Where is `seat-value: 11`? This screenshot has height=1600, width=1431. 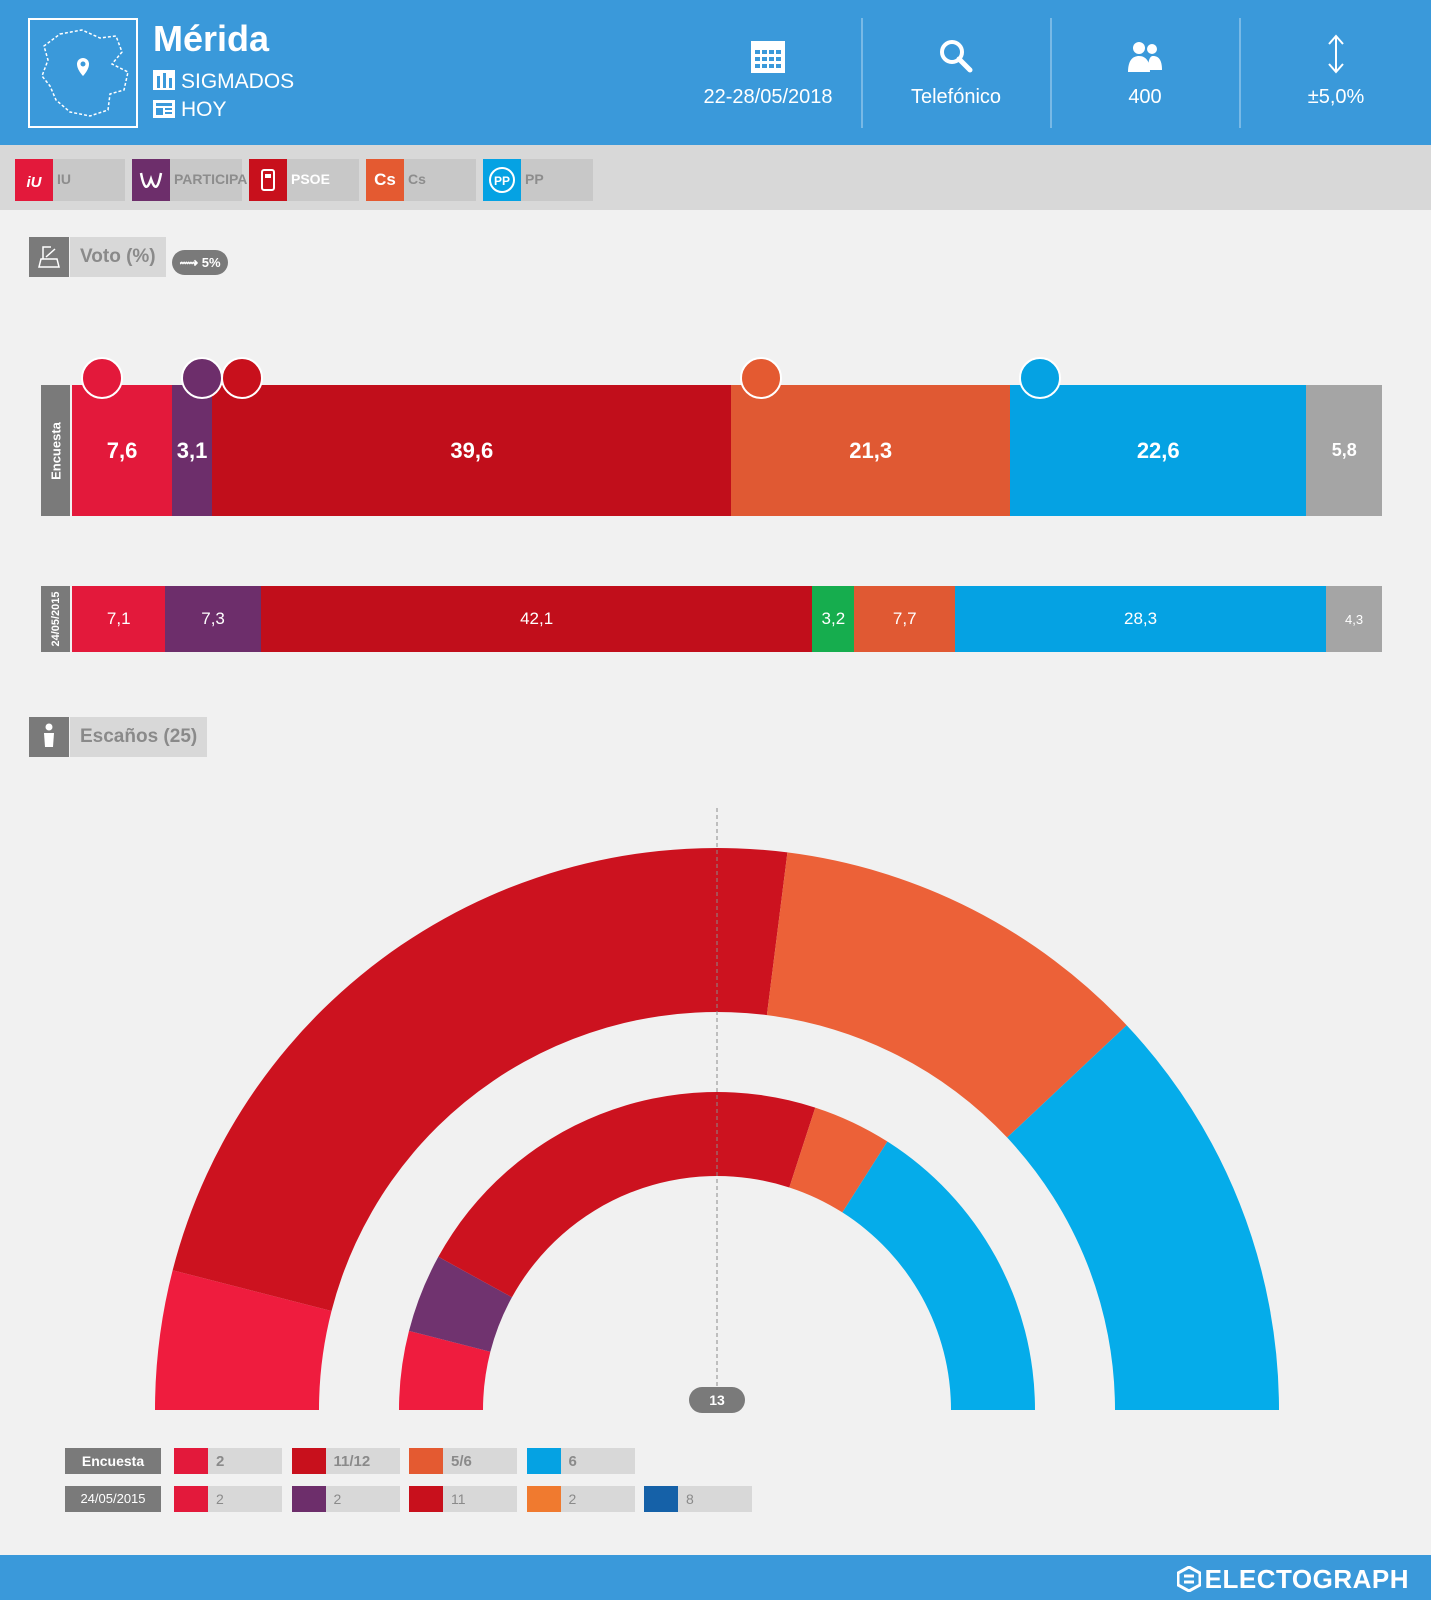 seat-value: 11 is located at coordinates (458, 1499).